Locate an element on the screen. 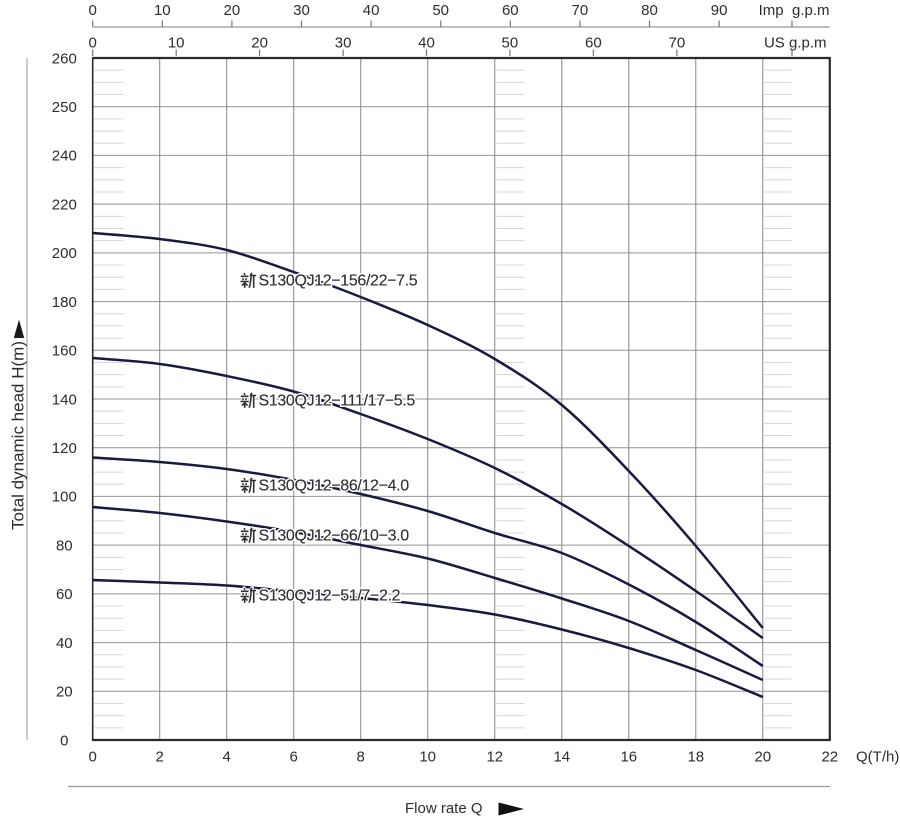 This screenshot has width=900, height=817. svg-text: Imp g.p.m is located at coordinates (794, 10).